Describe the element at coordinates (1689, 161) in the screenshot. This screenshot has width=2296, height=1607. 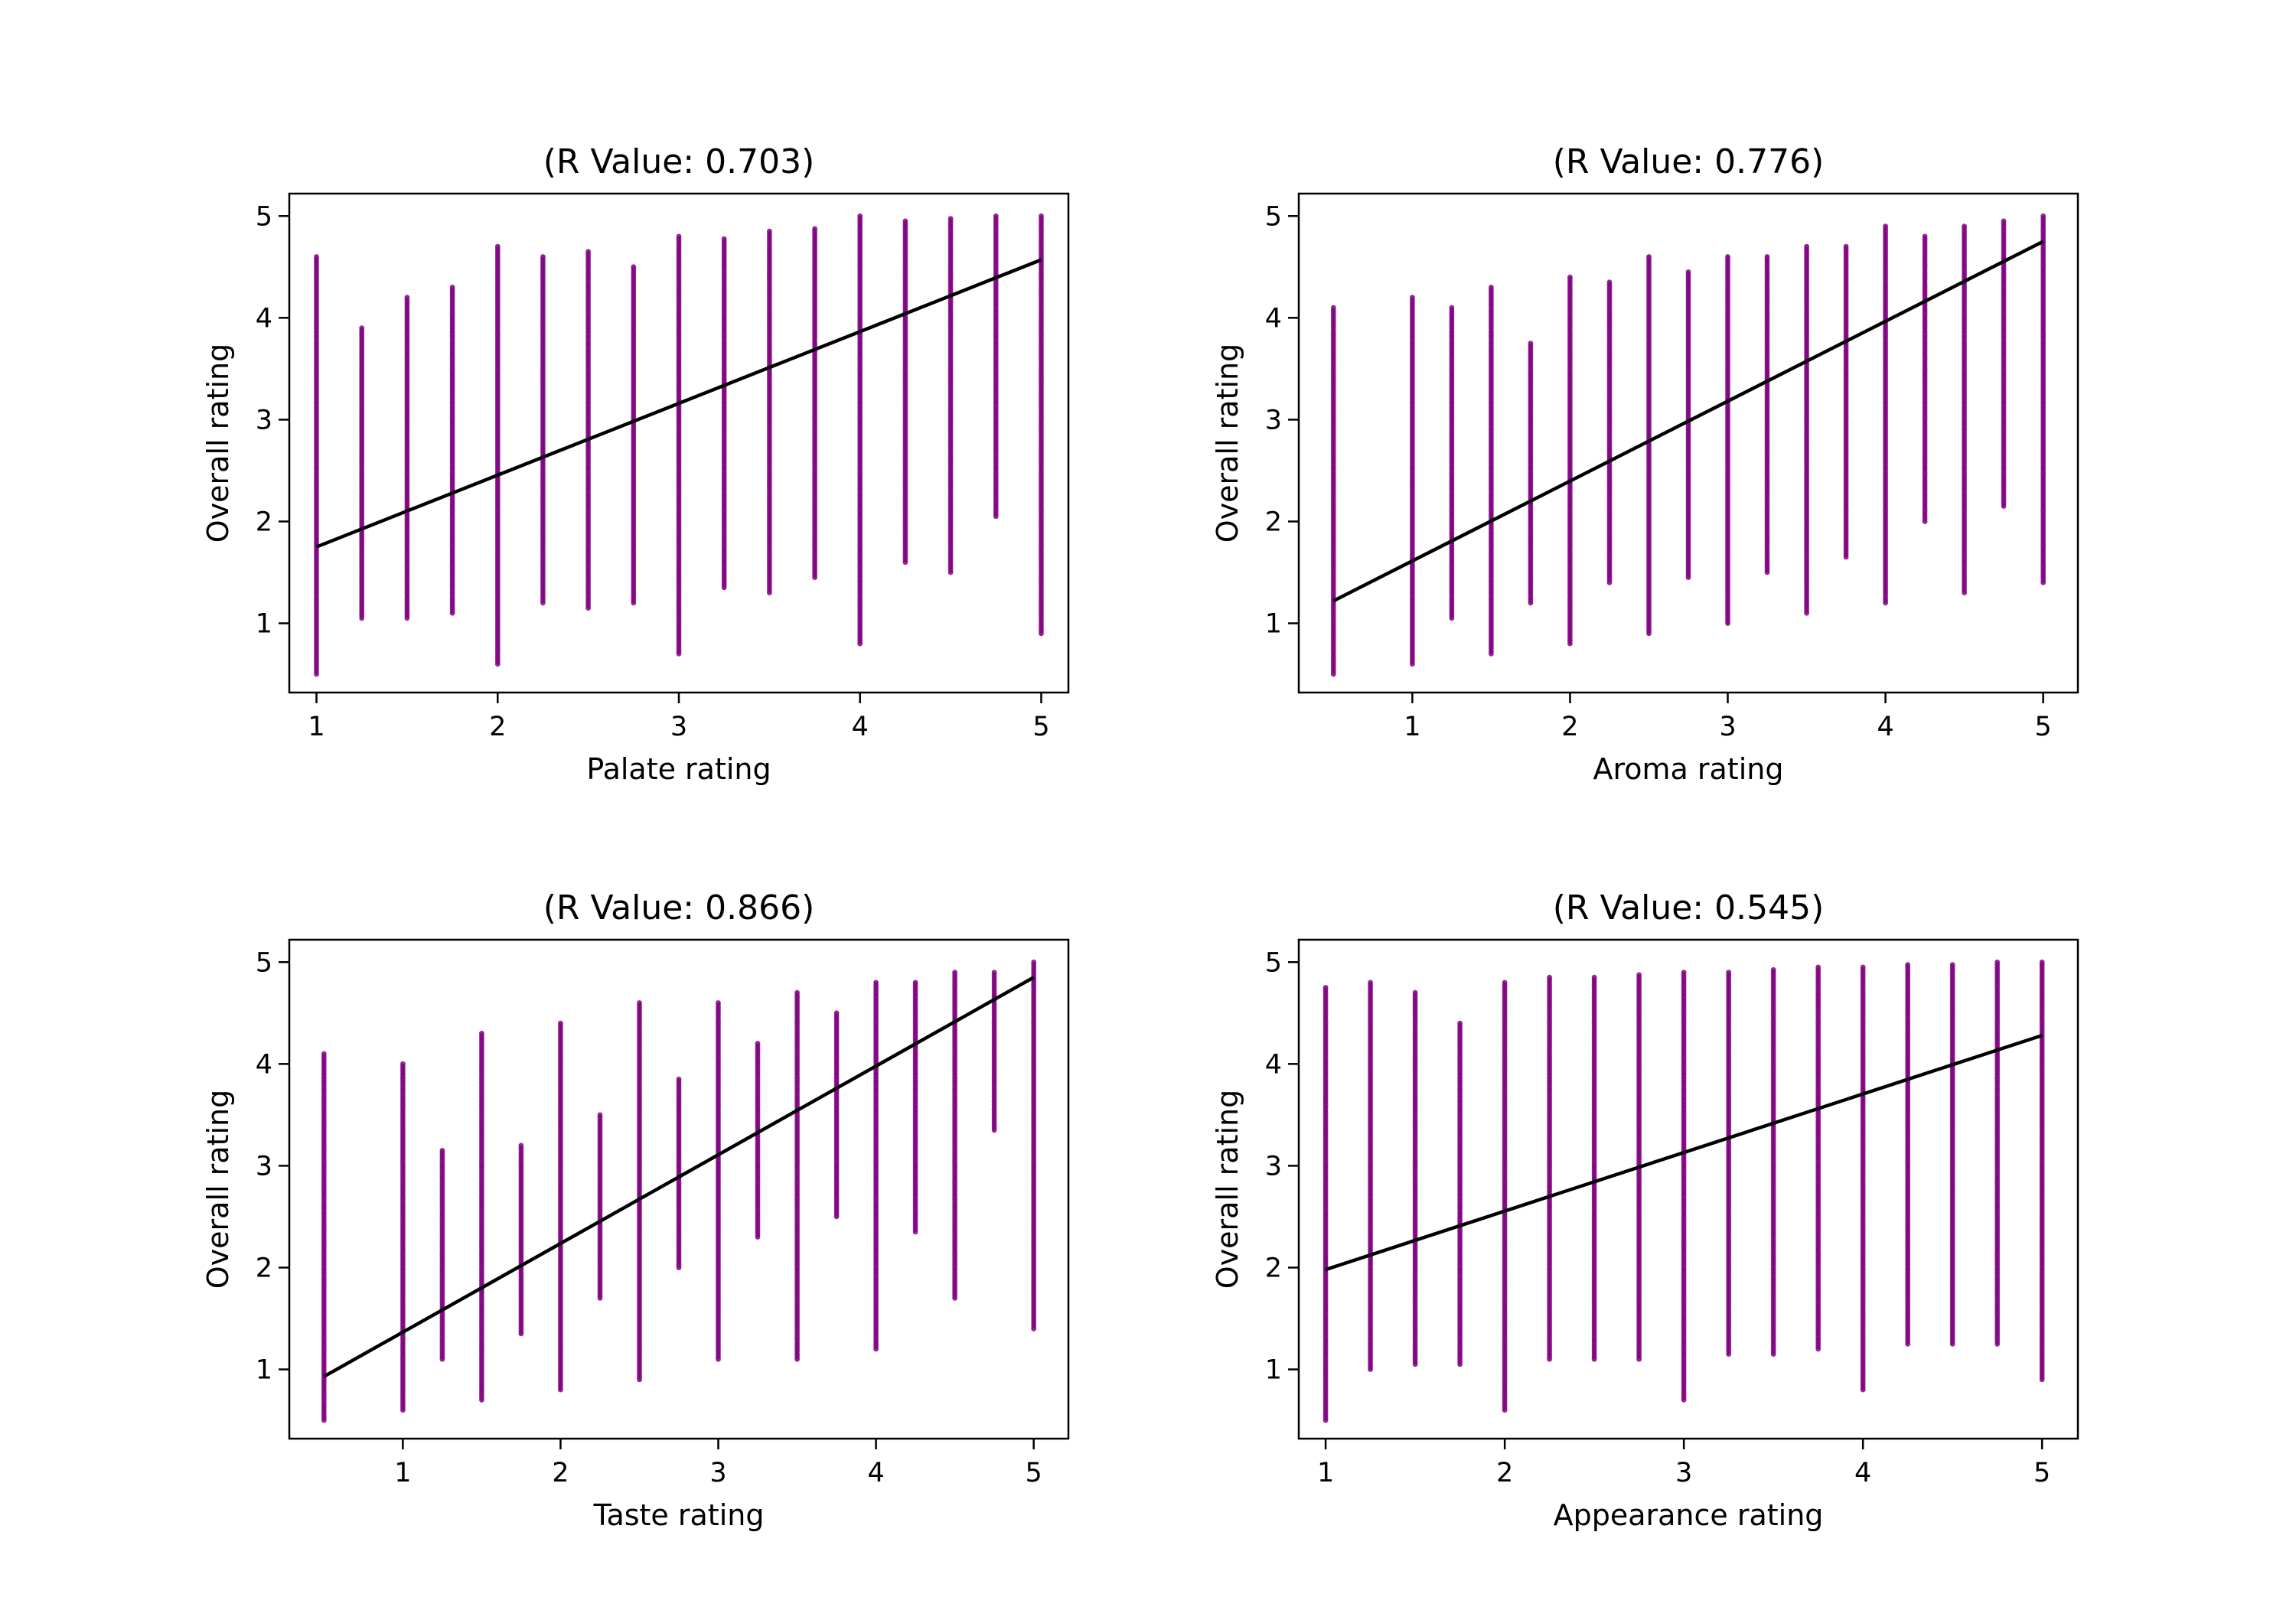
I see `subplot-title: (R Value: 0.776)` at that location.